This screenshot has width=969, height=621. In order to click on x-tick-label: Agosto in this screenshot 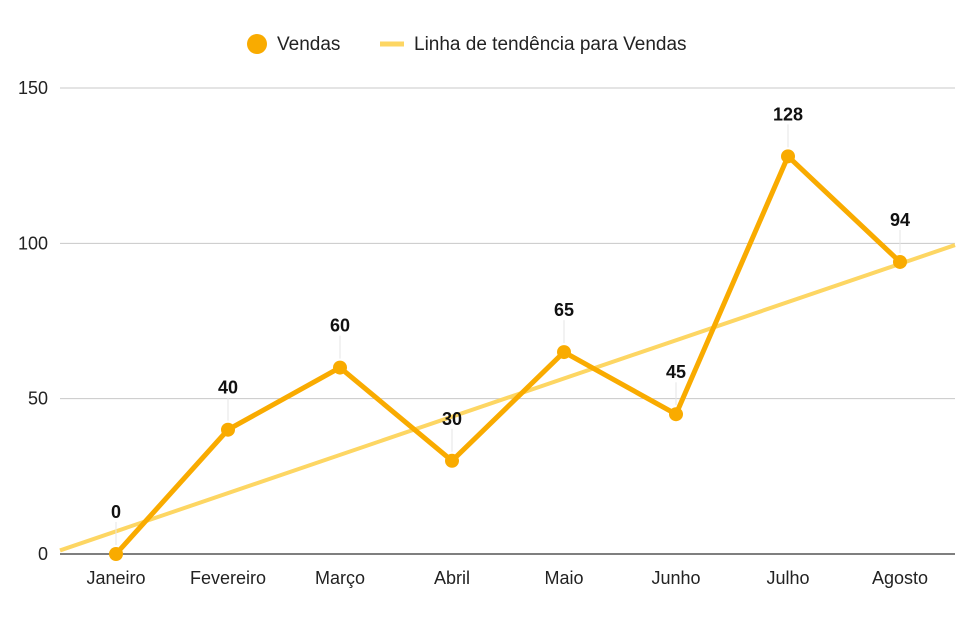, I will do `click(900, 578)`.